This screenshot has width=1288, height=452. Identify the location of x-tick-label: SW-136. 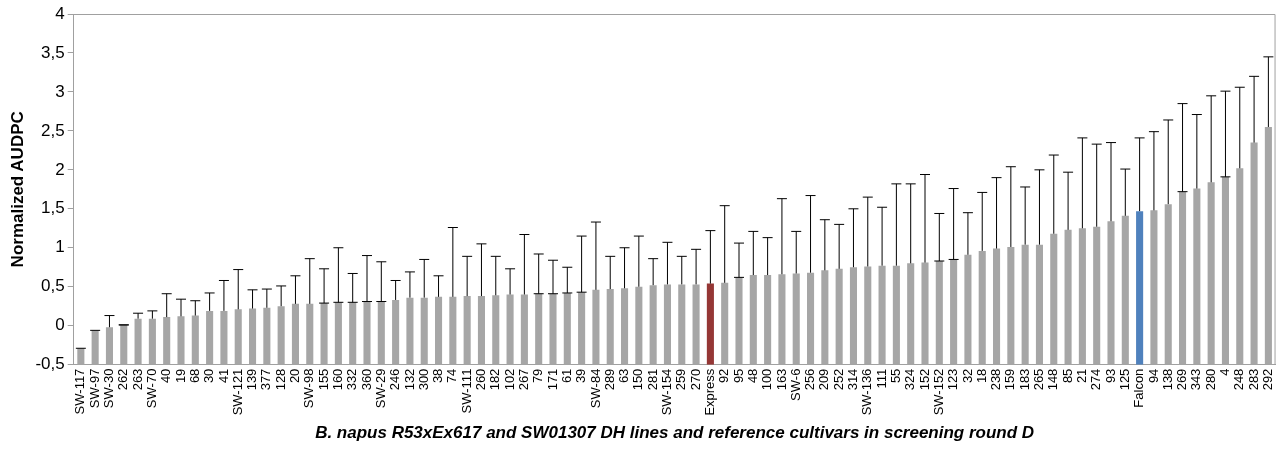
(867, 392).